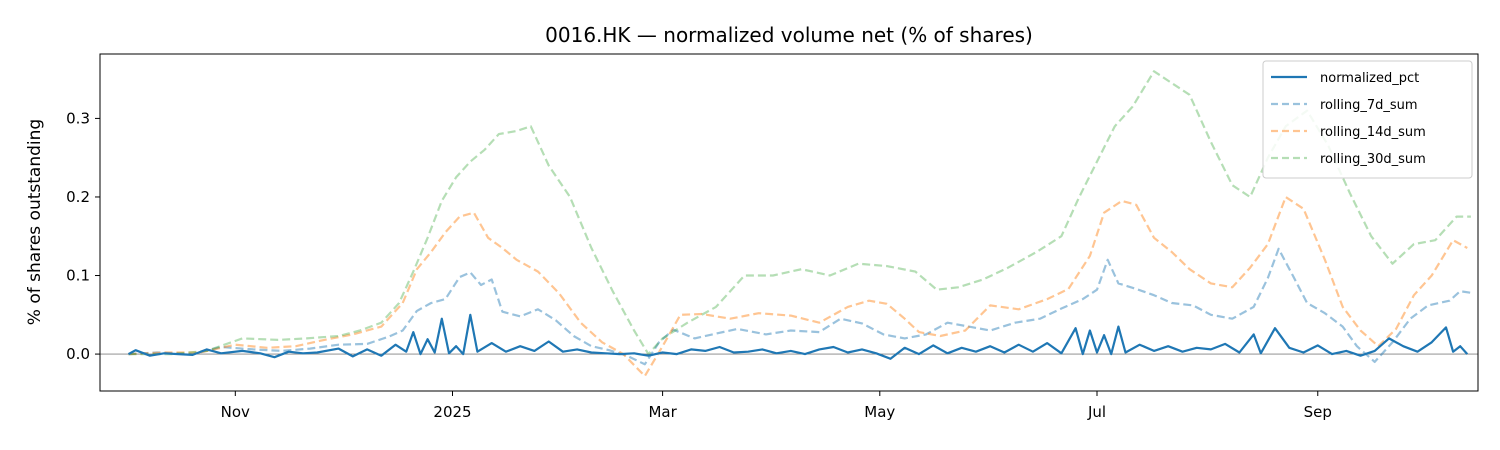 The width and height of the screenshot is (1500, 450). Describe the element at coordinates (1369, 78) in the screenshot. I see `legend-label: normalized_pct` at that location.